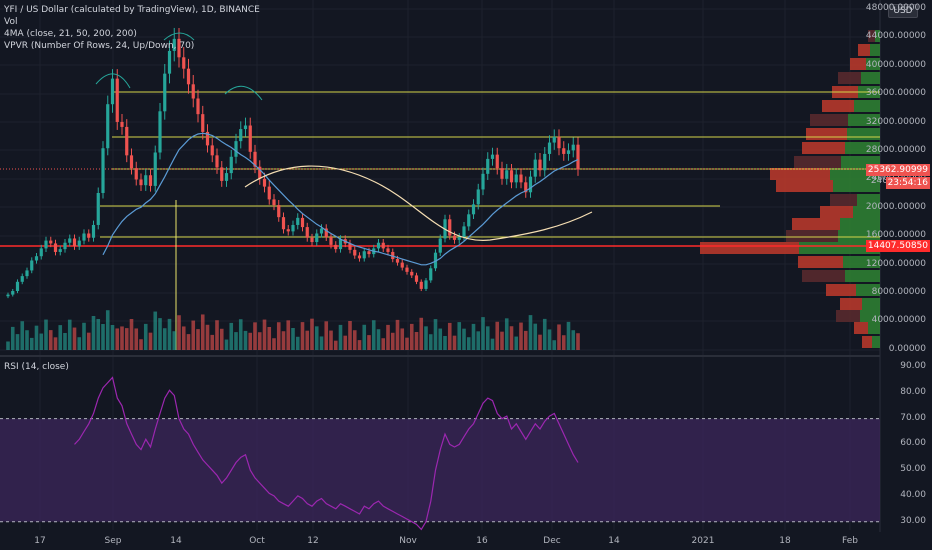  I want to click on time-tick-label: Dec, so click(552, 541).